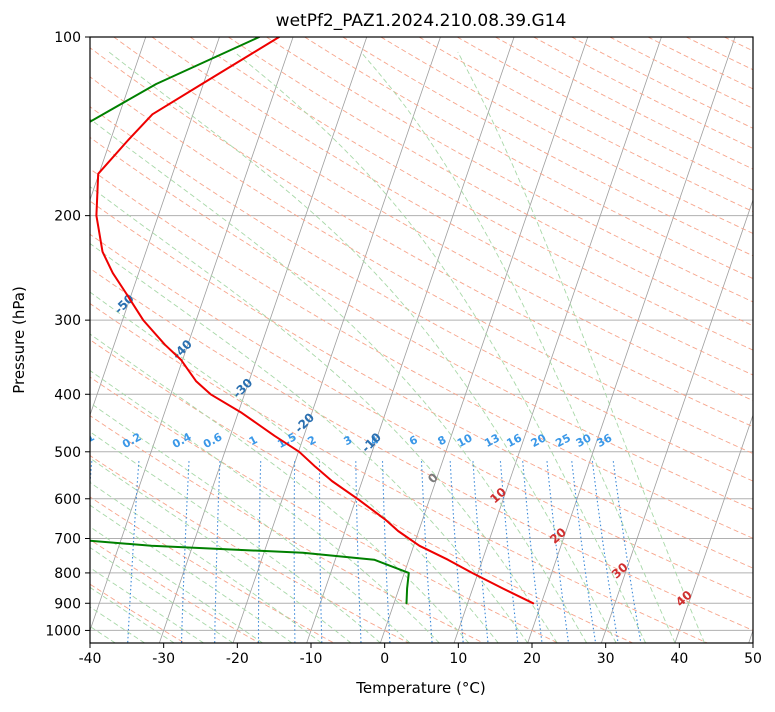  What do you see at coordinates (90, 659) in the screenshot?
I see `x-tick-label: -40` at bounding box center [90, 659].